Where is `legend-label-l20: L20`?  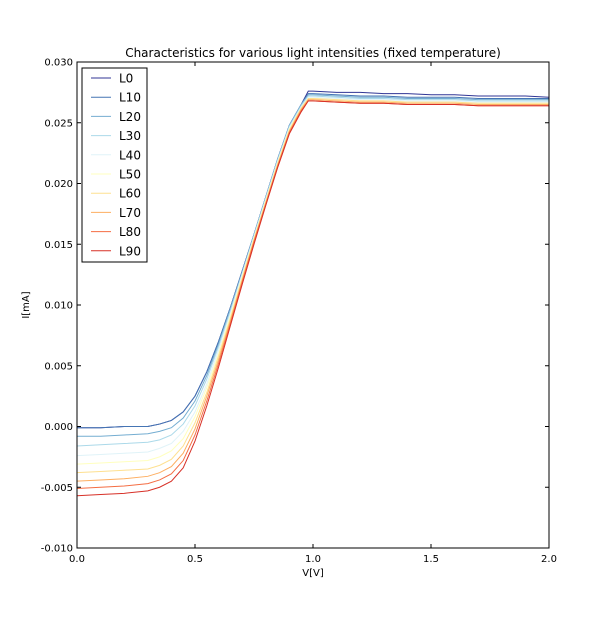
legend-label-l20: L20 is located at coordinates (130, 117).